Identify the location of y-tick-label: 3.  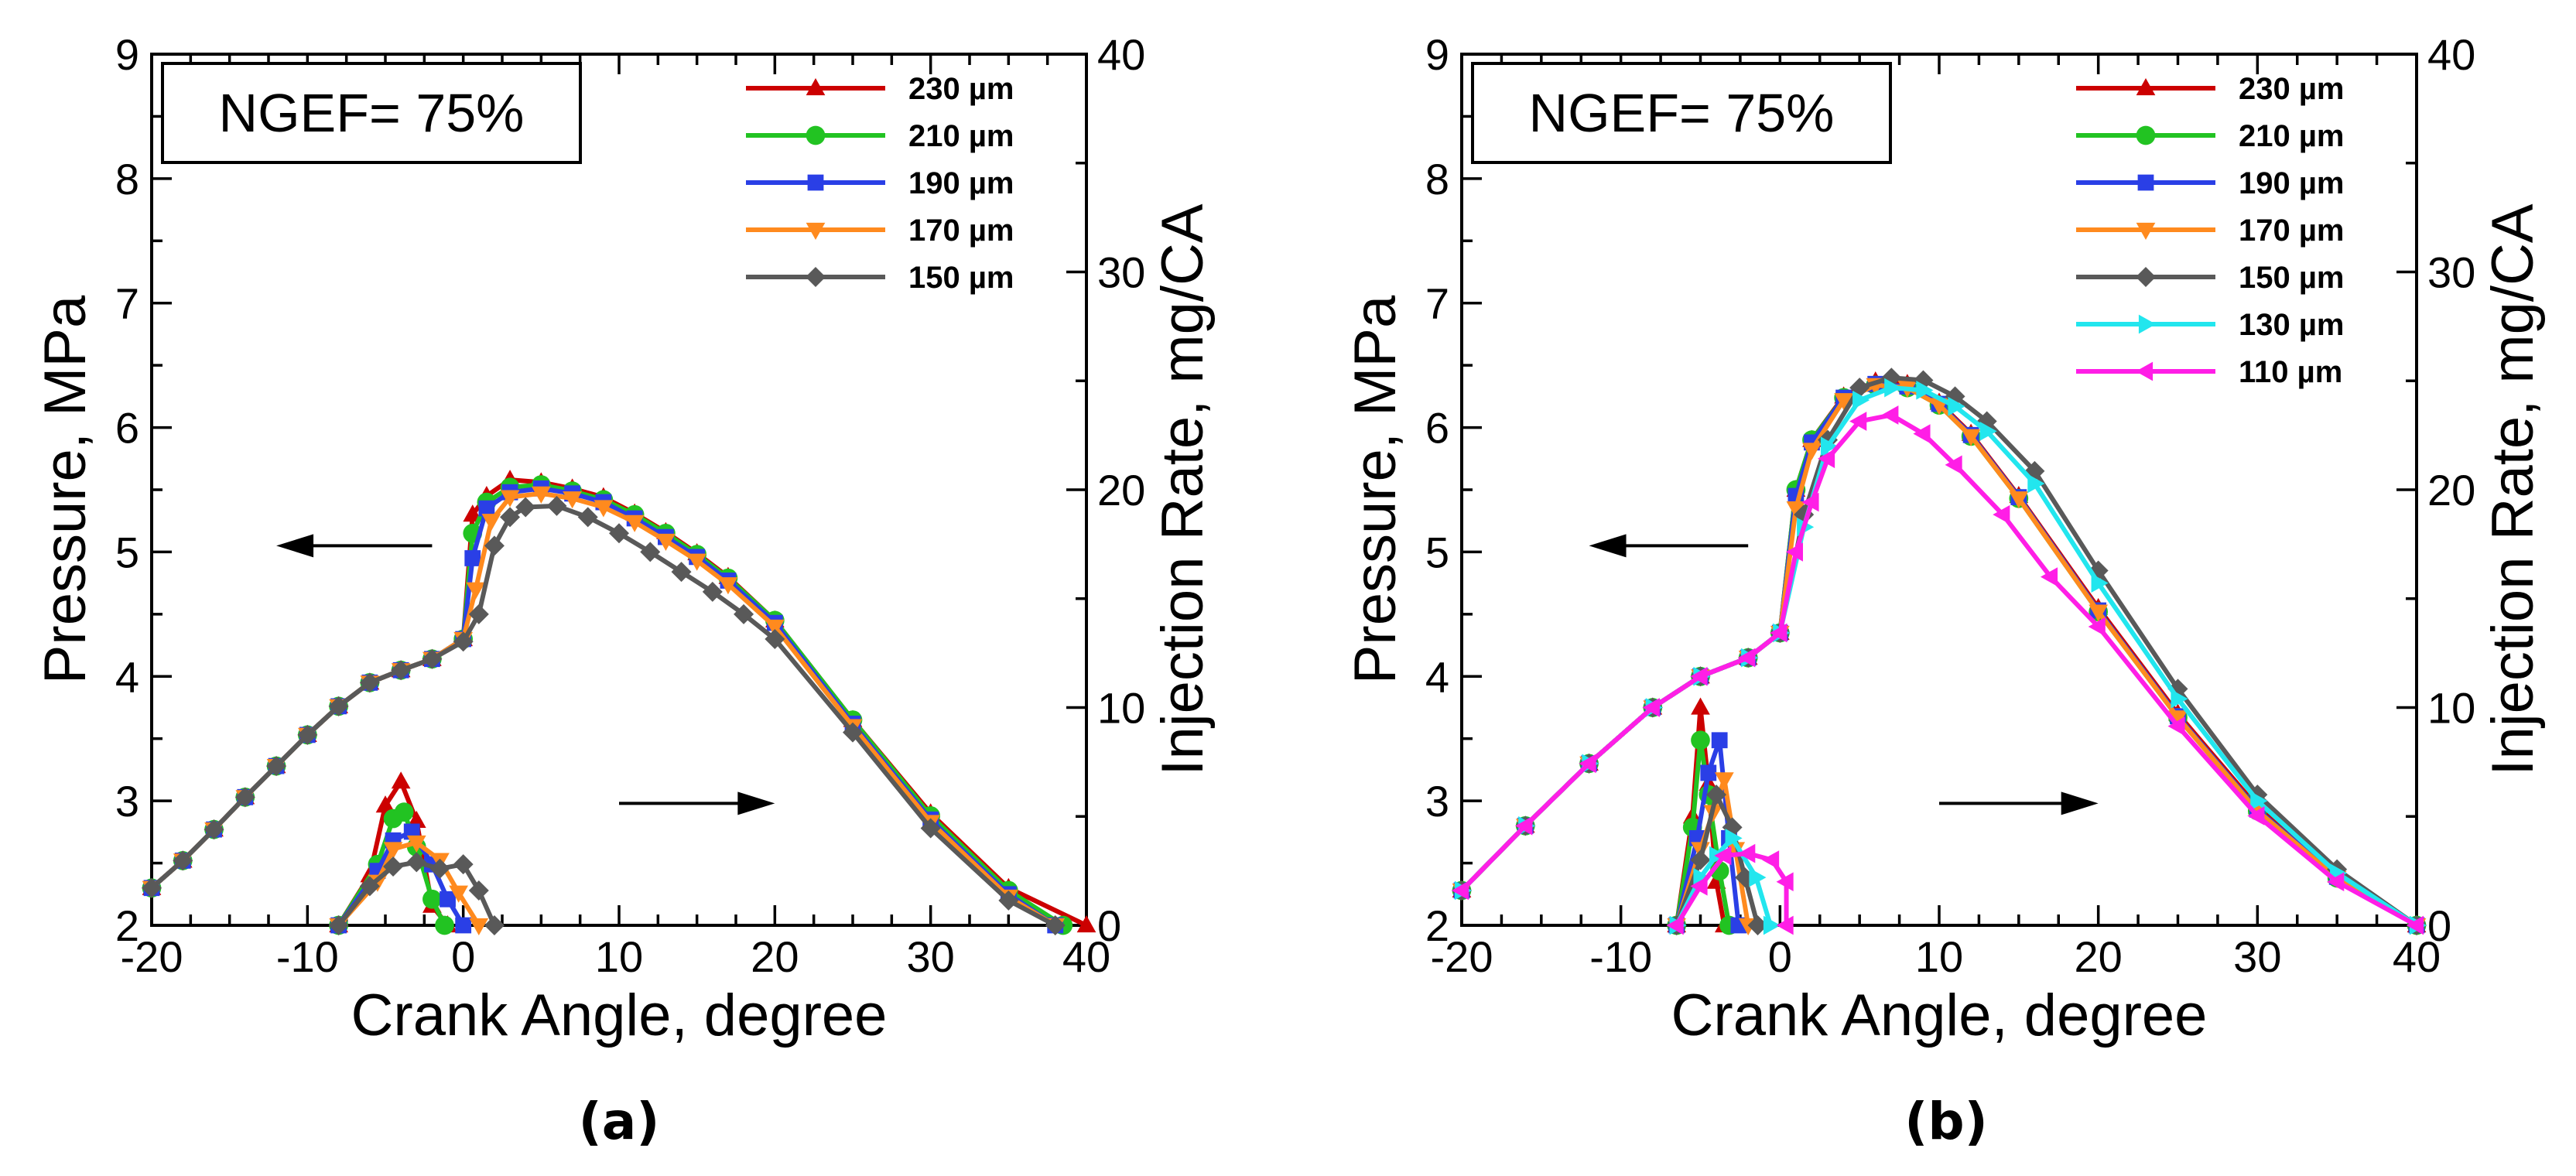
(127, 801).